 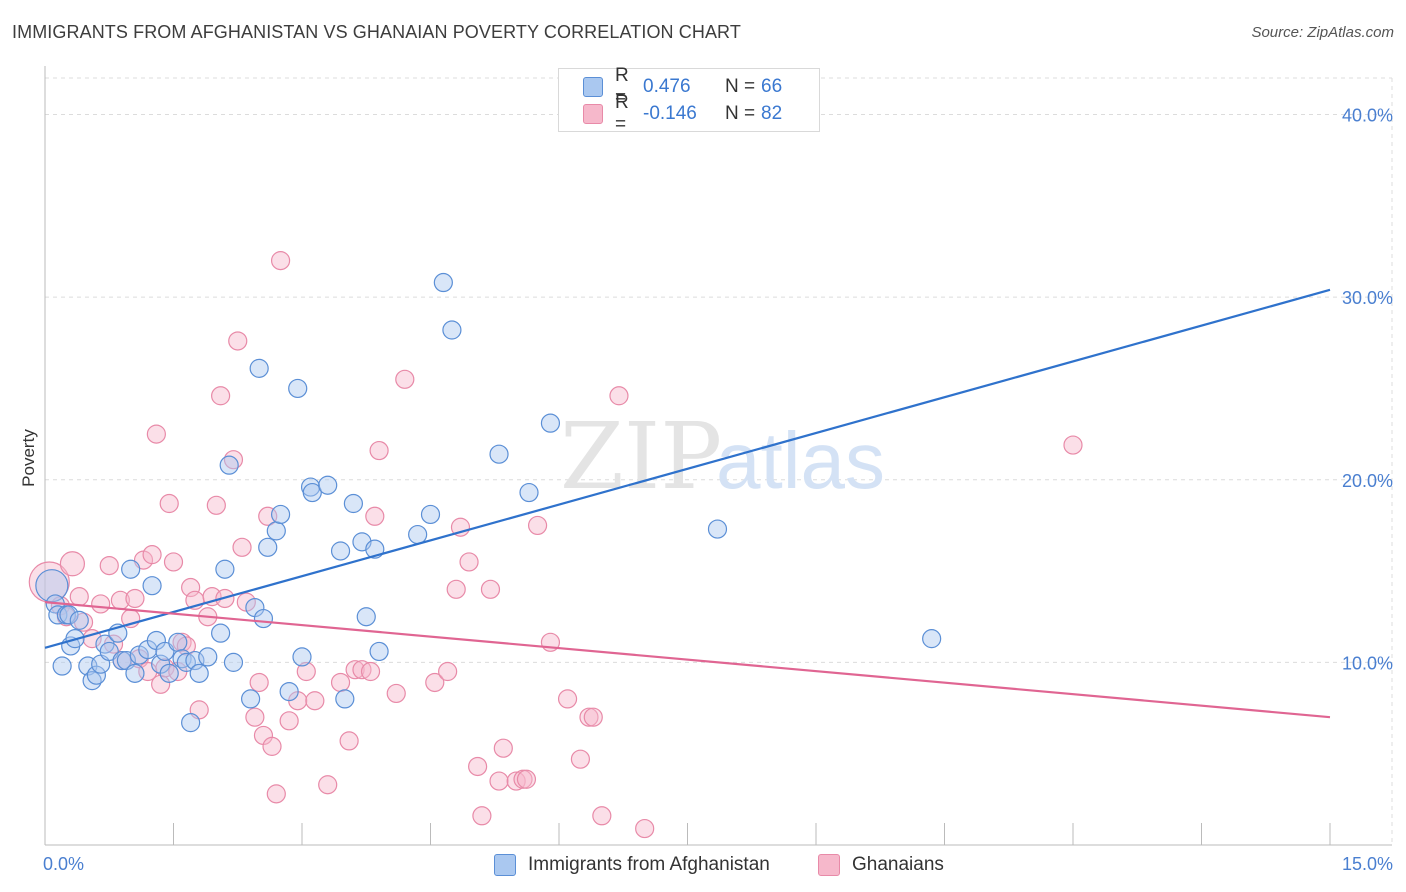 I want to click on legend-row-ghanaians: R = -0.146 N = 82, so click(x=683, y=113).